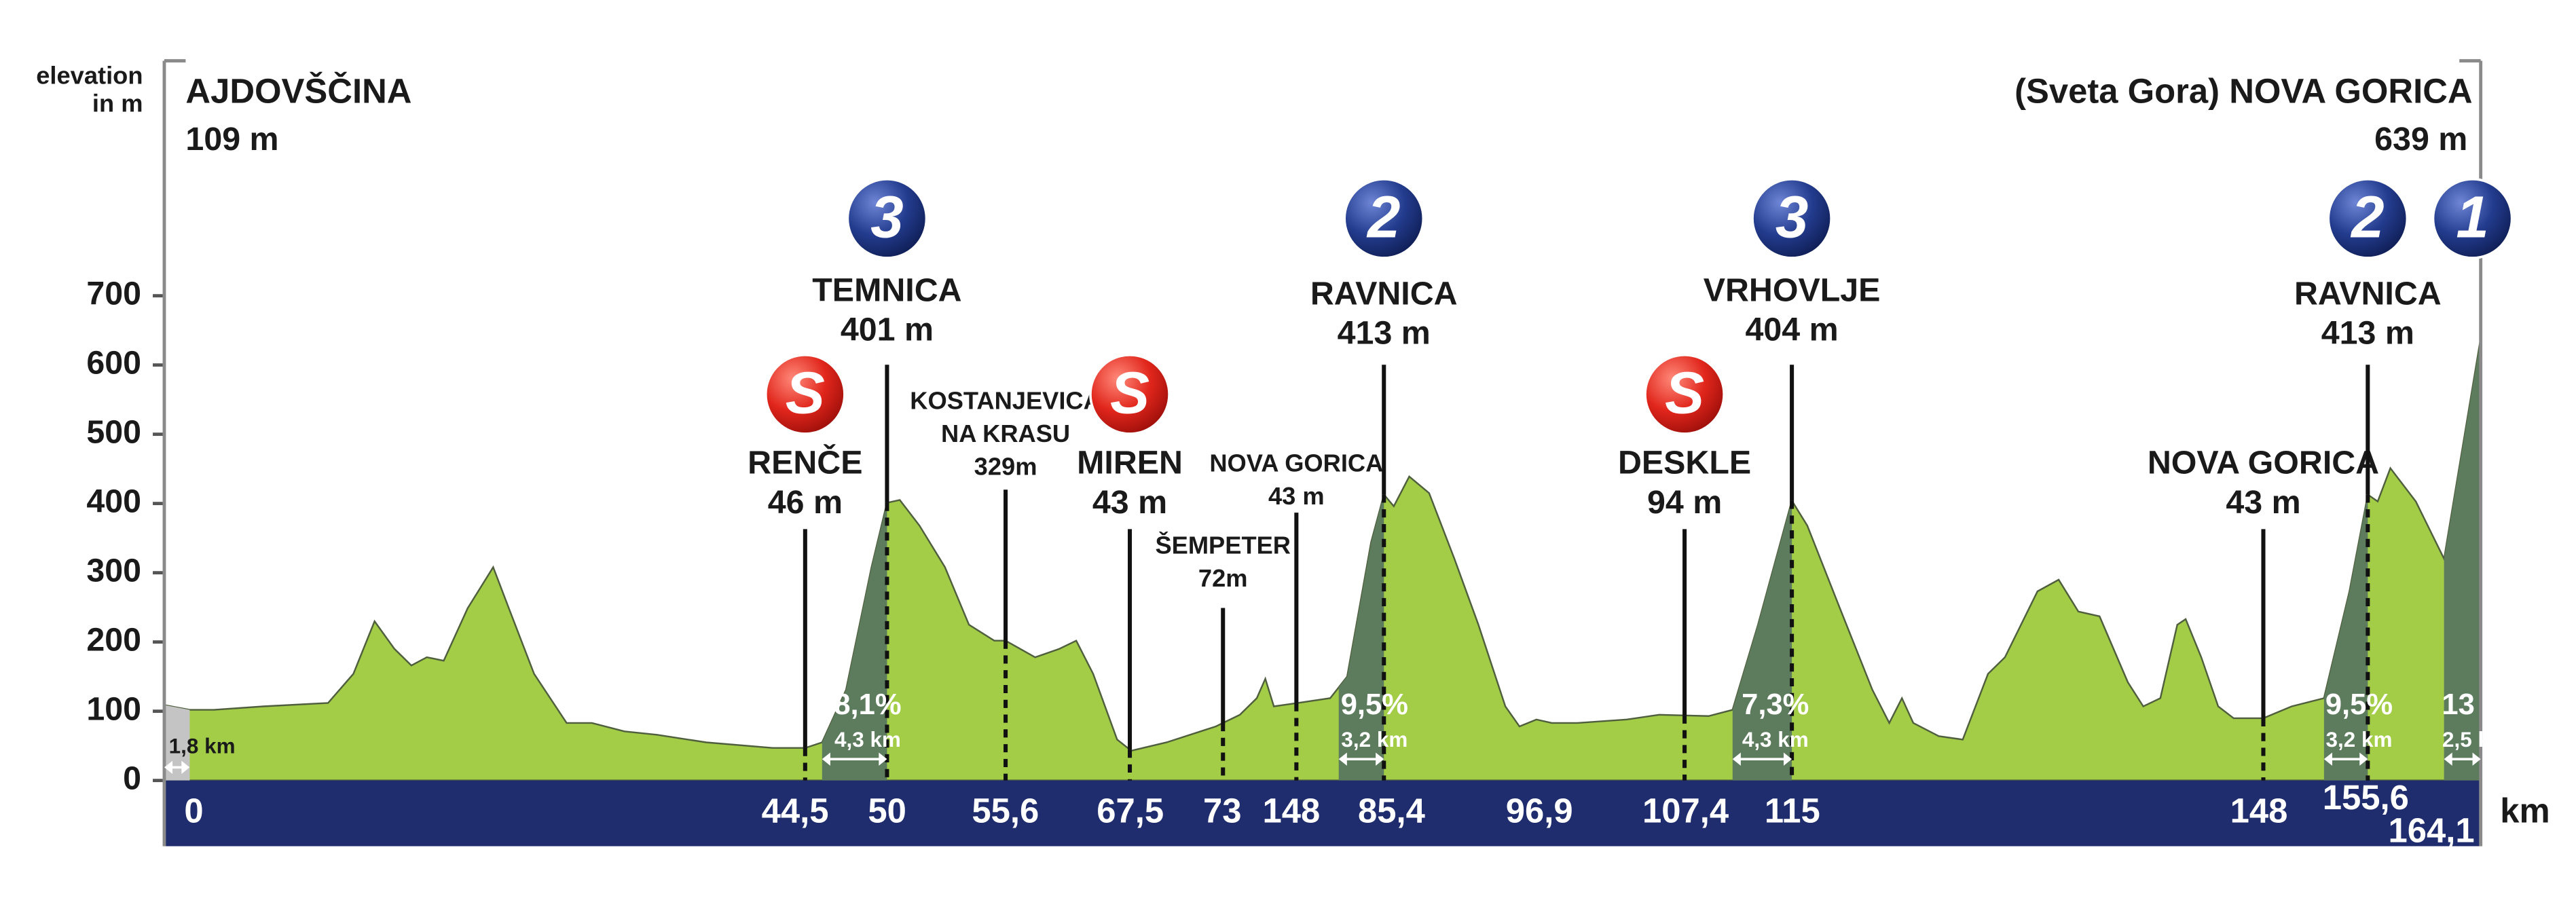 Image resolution: width=2576 pixels, height=907 pixels. I want to click on km-label: 0, so click(193, 810).